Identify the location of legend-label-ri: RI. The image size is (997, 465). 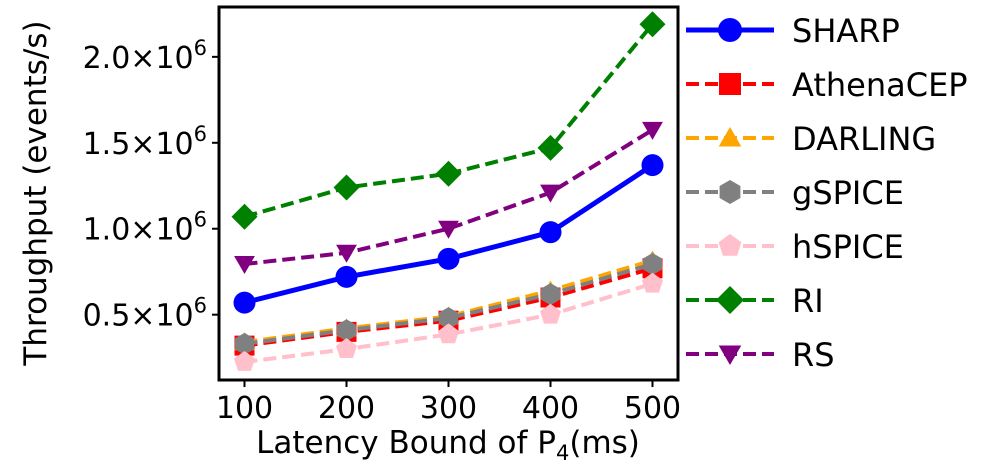
(808, 301).